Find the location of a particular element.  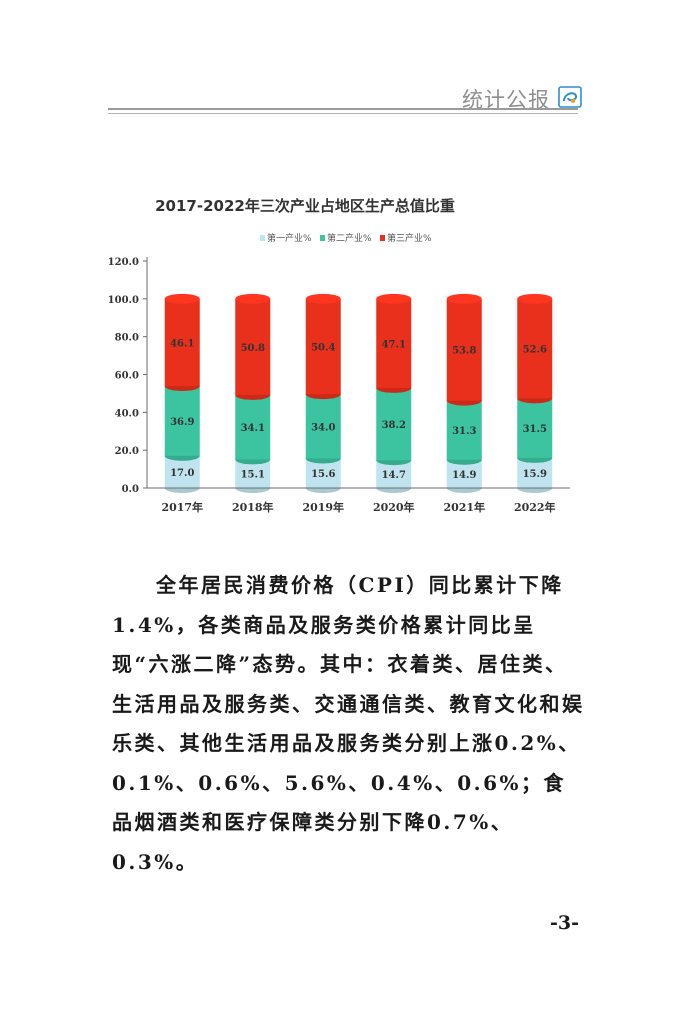

x-tick-label-6: 2022年 is located at coordinates (535, 507).